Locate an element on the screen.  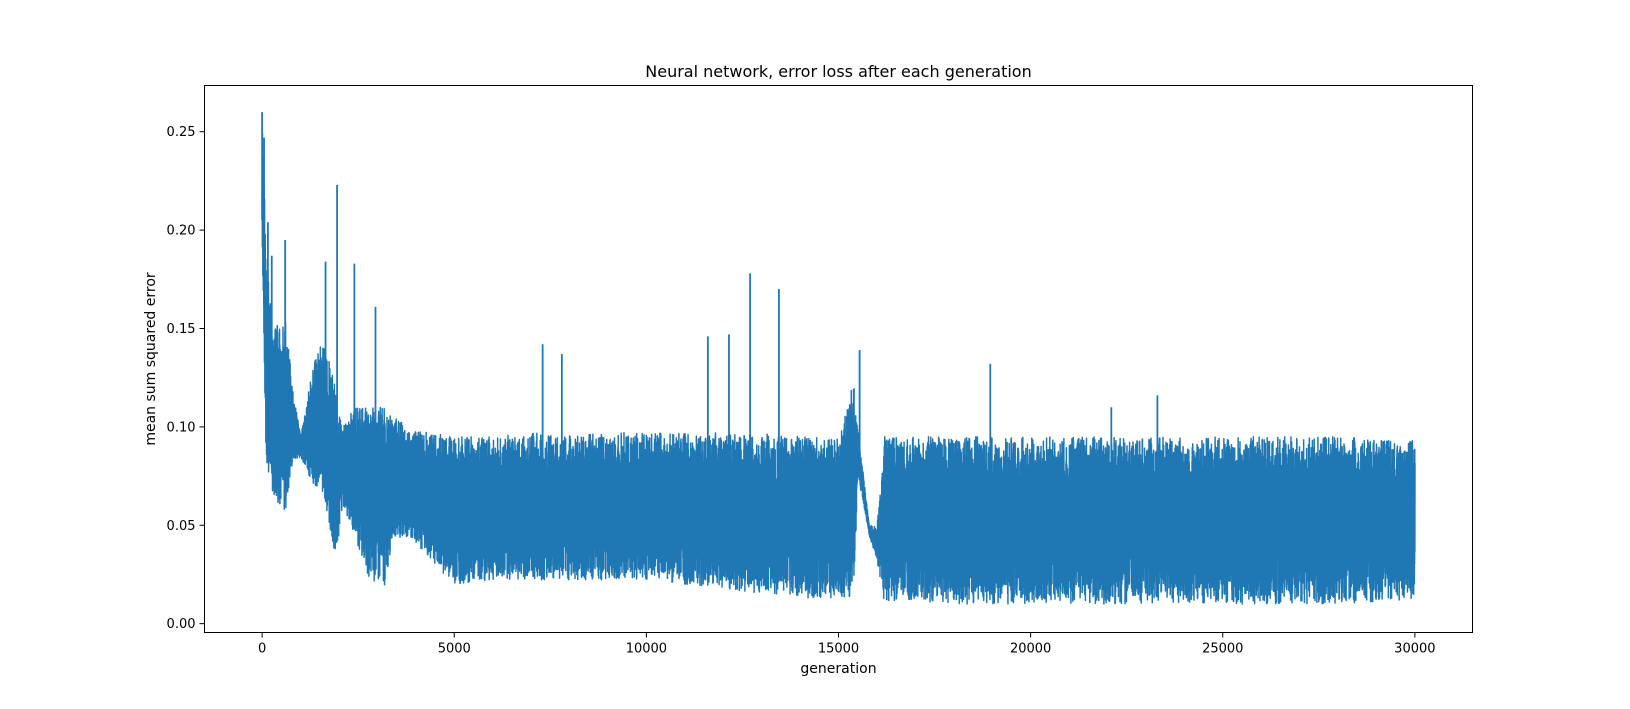
x-tick-label: 15000 is located at coordinates (838, 649).